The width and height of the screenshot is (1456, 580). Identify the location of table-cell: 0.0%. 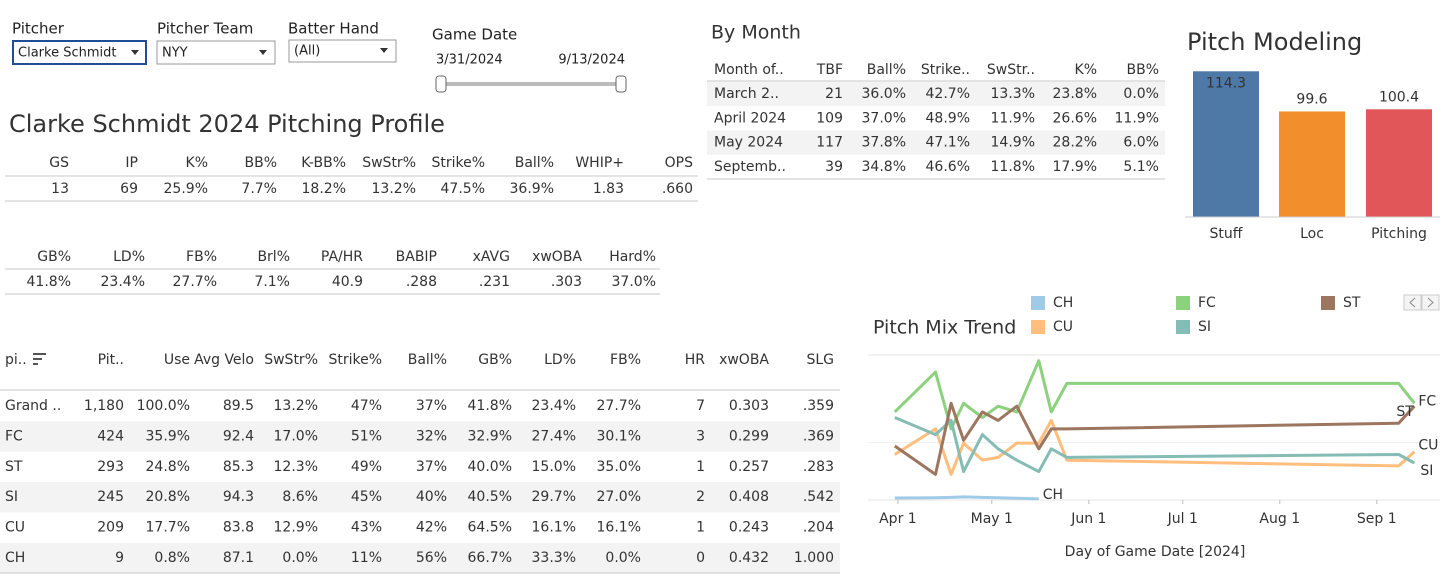
(623, 558).